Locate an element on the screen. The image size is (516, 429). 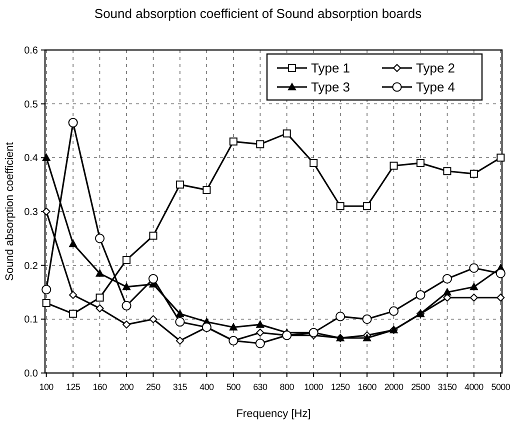
legend-label: Type 1 is located at coordinates (330, 68).